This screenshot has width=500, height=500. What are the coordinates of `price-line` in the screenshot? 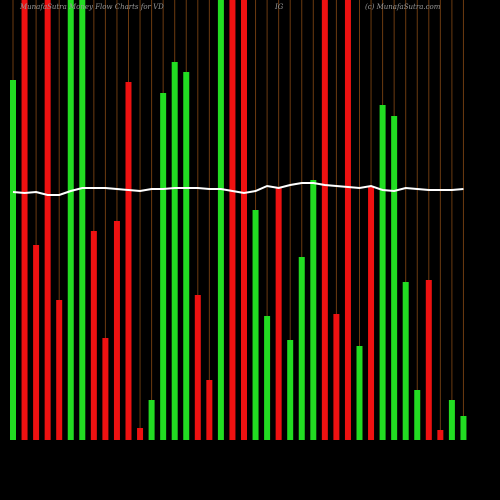 It's located at (238, 189).